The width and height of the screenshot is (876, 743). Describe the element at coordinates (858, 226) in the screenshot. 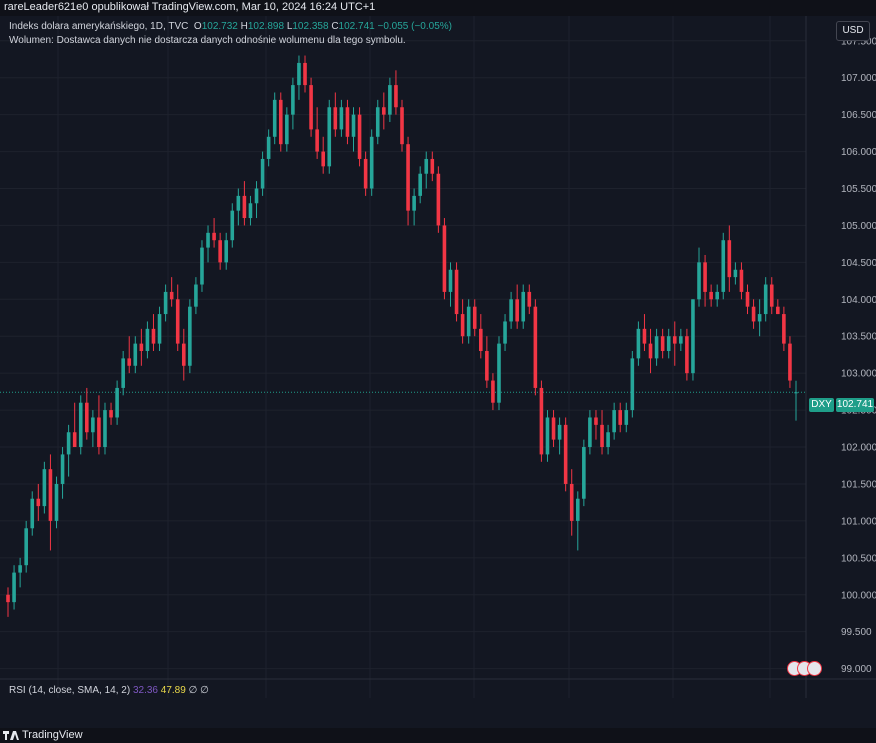

I see `y-tick-label: 105.000` at that location.